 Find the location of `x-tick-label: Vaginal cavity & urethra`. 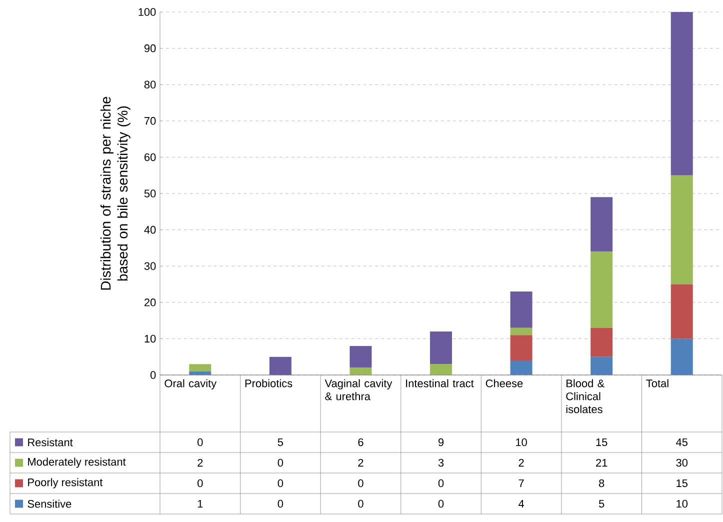

x-tick-label: Vaginal cavity & urethra is located at coordinates (358, 389).